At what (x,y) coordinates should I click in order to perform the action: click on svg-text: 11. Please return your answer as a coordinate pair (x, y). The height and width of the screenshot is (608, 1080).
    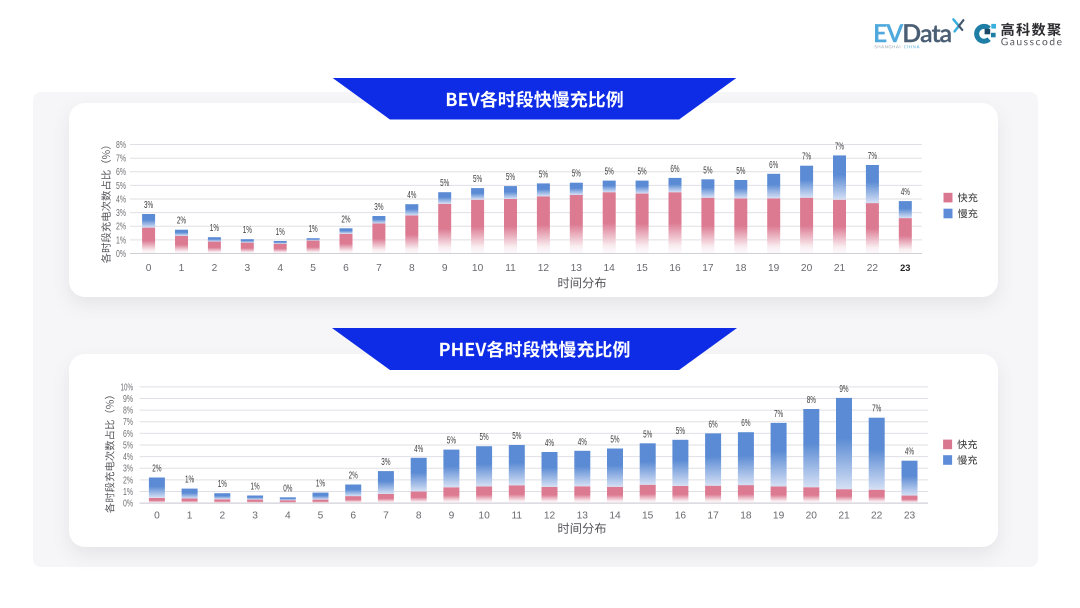
    Looking at the image, I should click on (510, 268).